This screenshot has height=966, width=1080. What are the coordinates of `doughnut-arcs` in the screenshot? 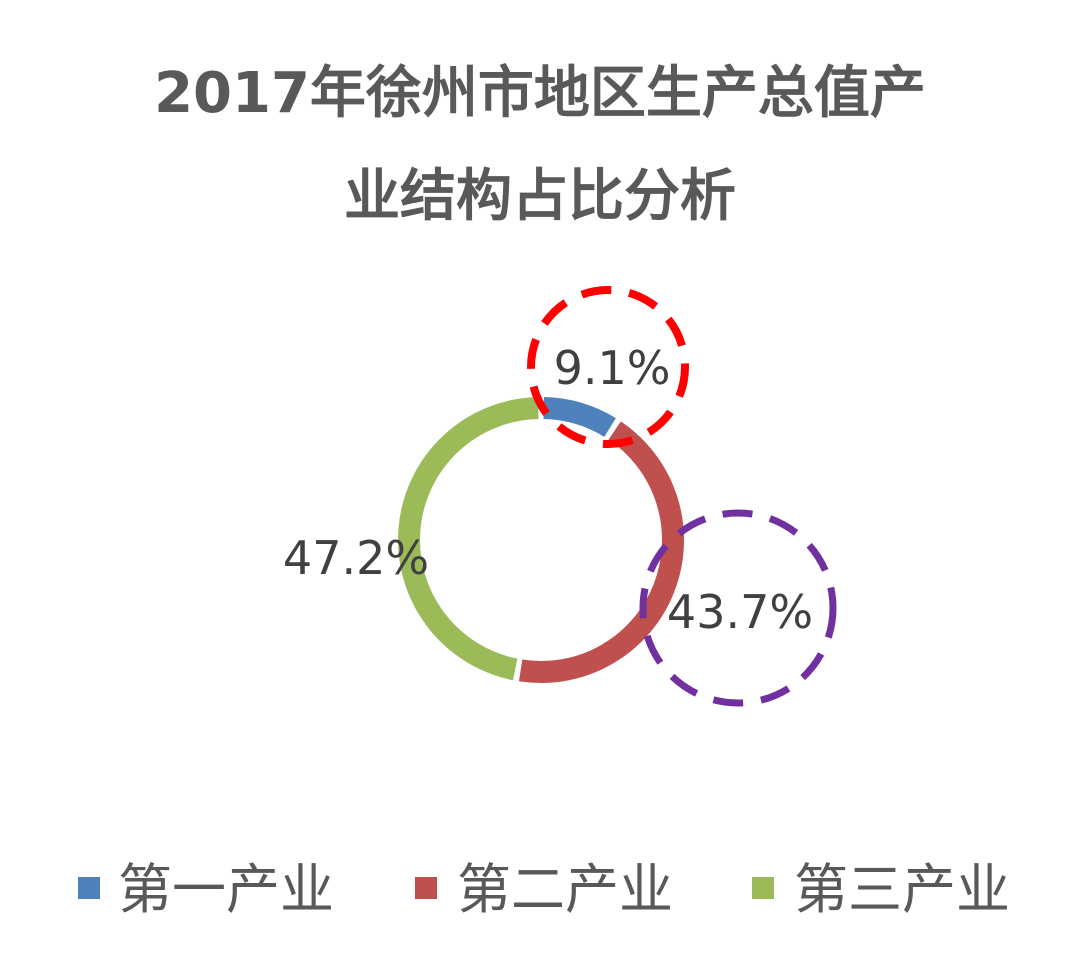 It's located at (541, 540).